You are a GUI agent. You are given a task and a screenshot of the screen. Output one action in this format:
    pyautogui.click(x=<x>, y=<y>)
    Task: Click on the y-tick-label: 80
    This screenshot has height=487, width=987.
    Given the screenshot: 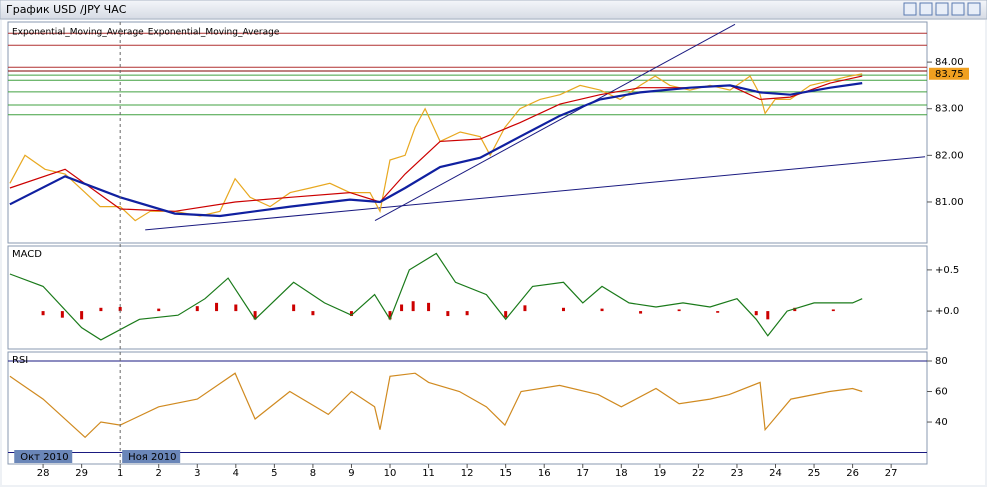 What is the action you would take?
    pyautogui.click(x=941, y=361)
    